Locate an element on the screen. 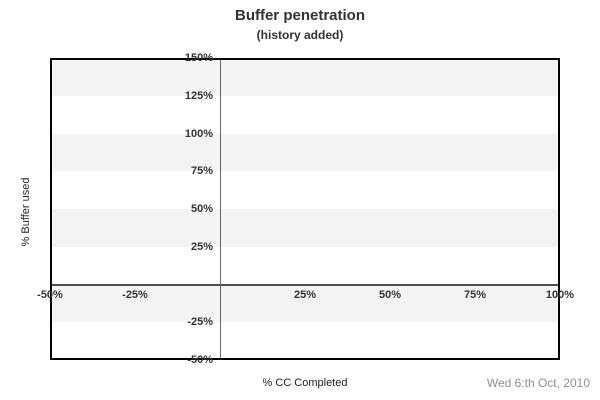 The image size is (600, 400). x-tick-label: 50% is located at coordinates (390, 295).